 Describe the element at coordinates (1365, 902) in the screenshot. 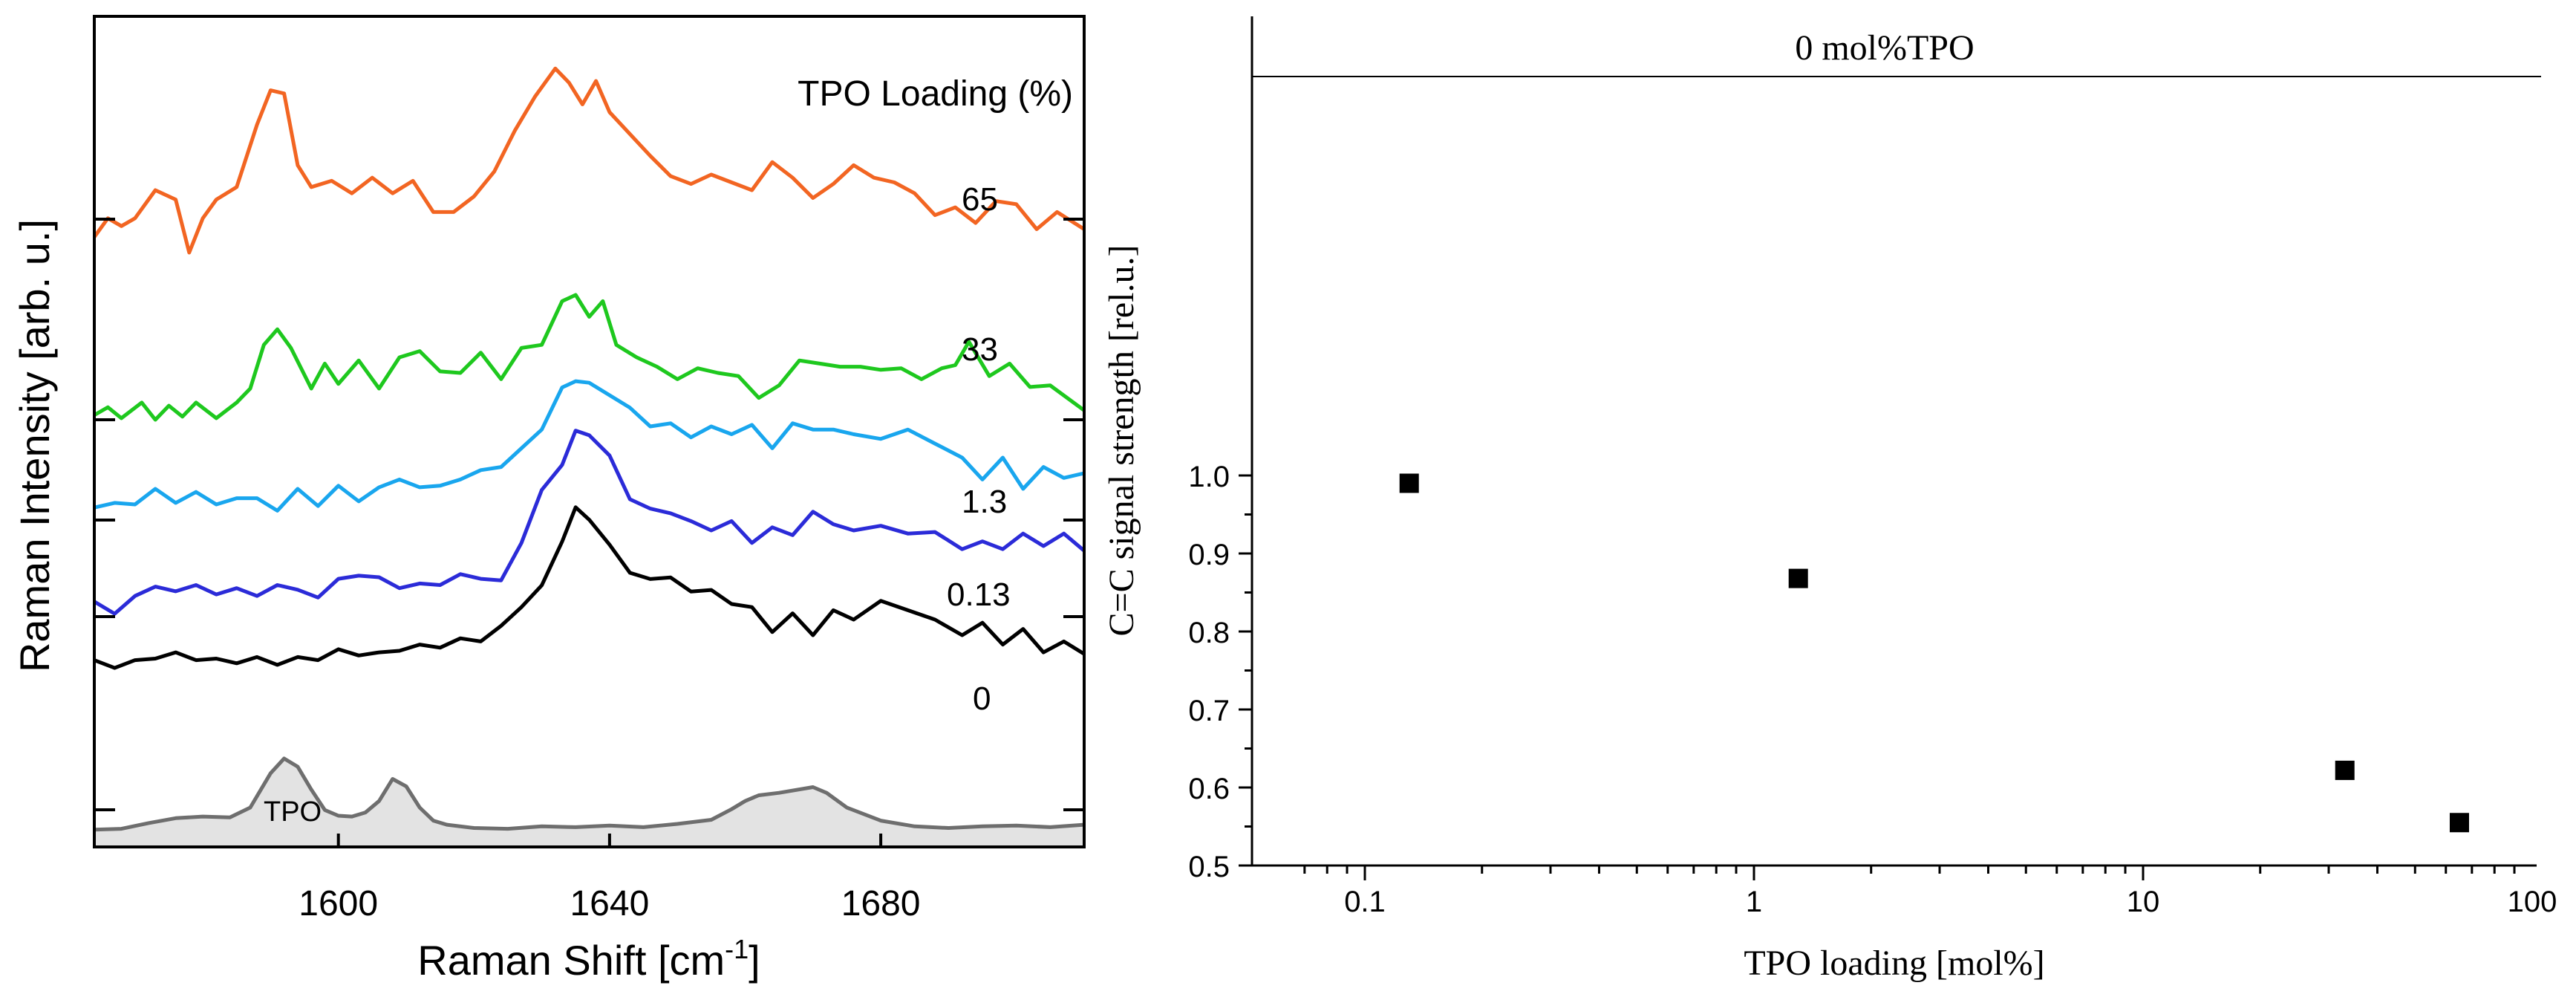

I see `signal-x-tick-label: 0.1` at that location.